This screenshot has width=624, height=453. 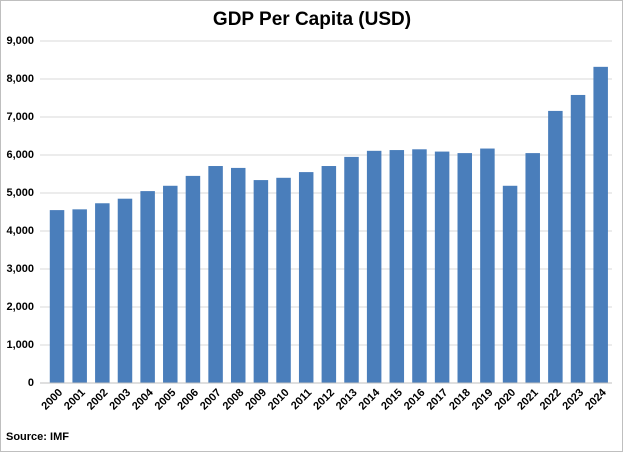 What do you see at coordinates (20, 307) in the screenshot?
I see `y-tick-label: 2,000` at bounding box center [20, 307].